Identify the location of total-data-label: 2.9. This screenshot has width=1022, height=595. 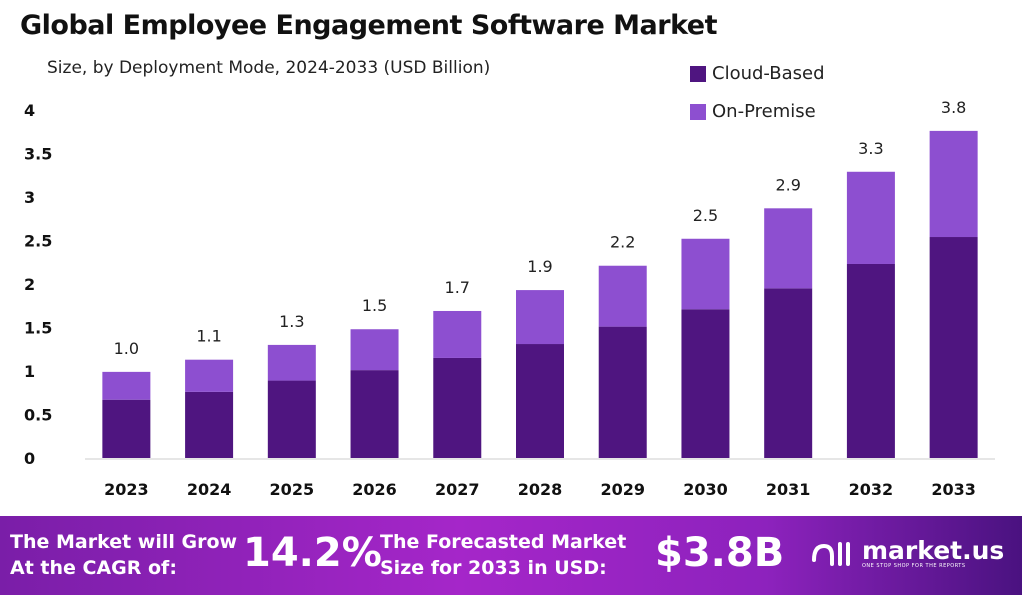
(787, 184).